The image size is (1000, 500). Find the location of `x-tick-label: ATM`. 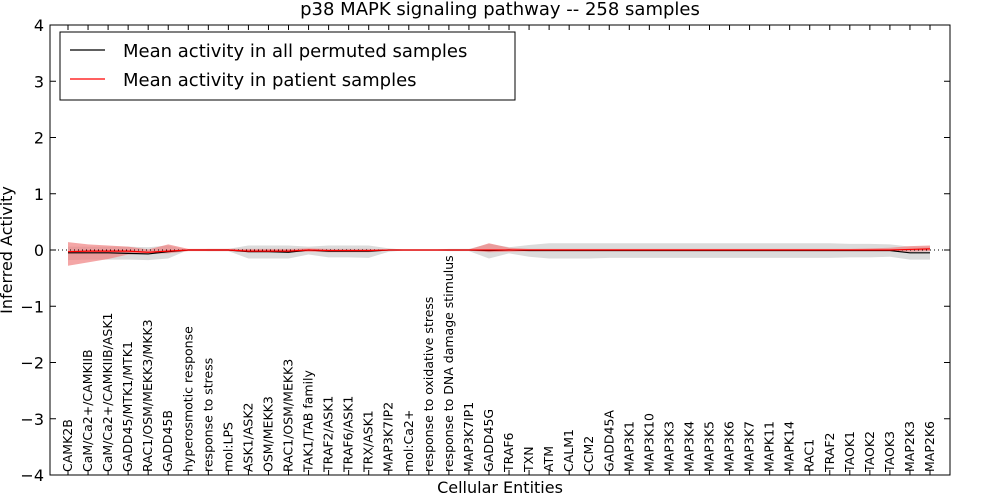

x-tick-label: ATM is located at coordinates (548, 459).